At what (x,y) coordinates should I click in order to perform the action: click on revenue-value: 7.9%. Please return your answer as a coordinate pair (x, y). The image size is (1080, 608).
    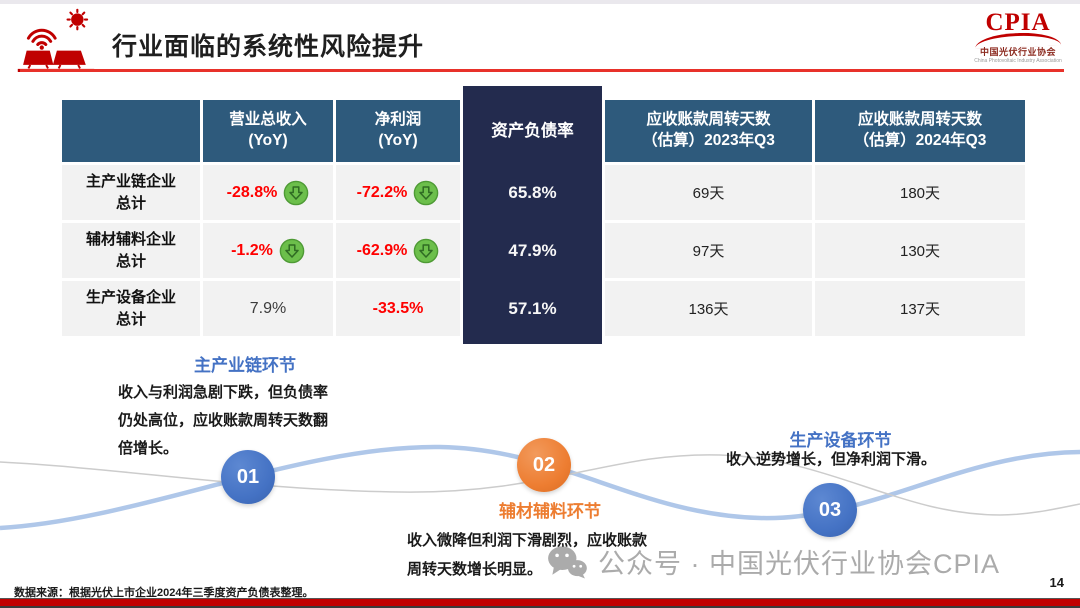
    Looking at the image, I should click on (268, 308).